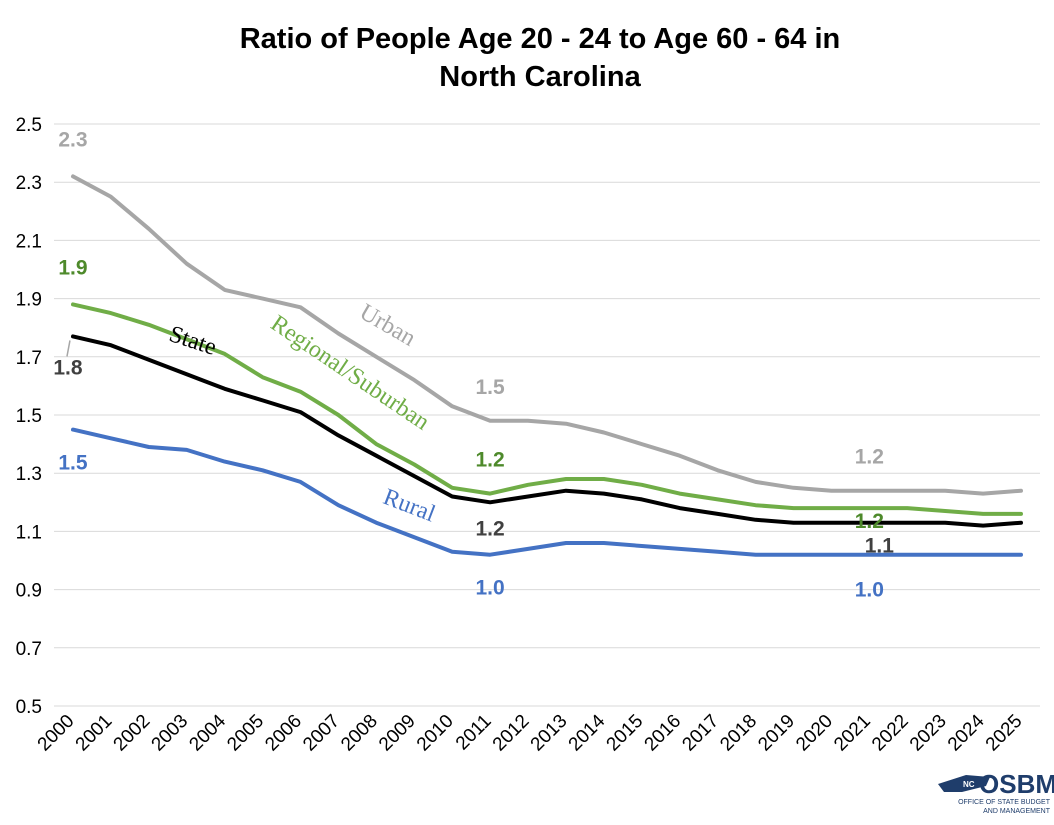 This screenshot has height=825, width=1054. I want to click on x-tick-label: 2016, so click(663, 733).